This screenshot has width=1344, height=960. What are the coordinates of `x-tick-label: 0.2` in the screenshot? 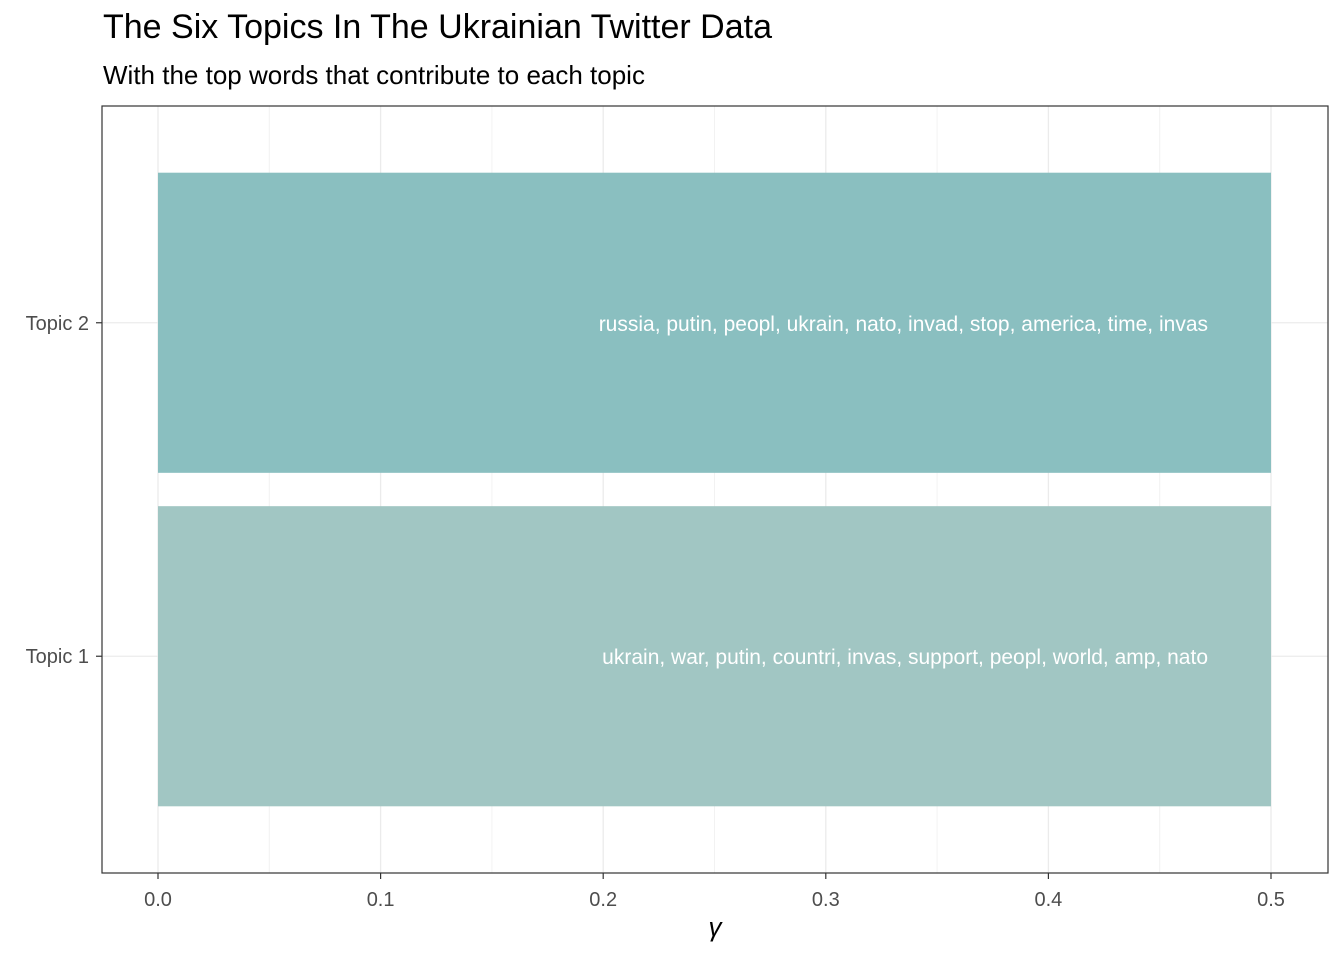 It's located at (603, 900).